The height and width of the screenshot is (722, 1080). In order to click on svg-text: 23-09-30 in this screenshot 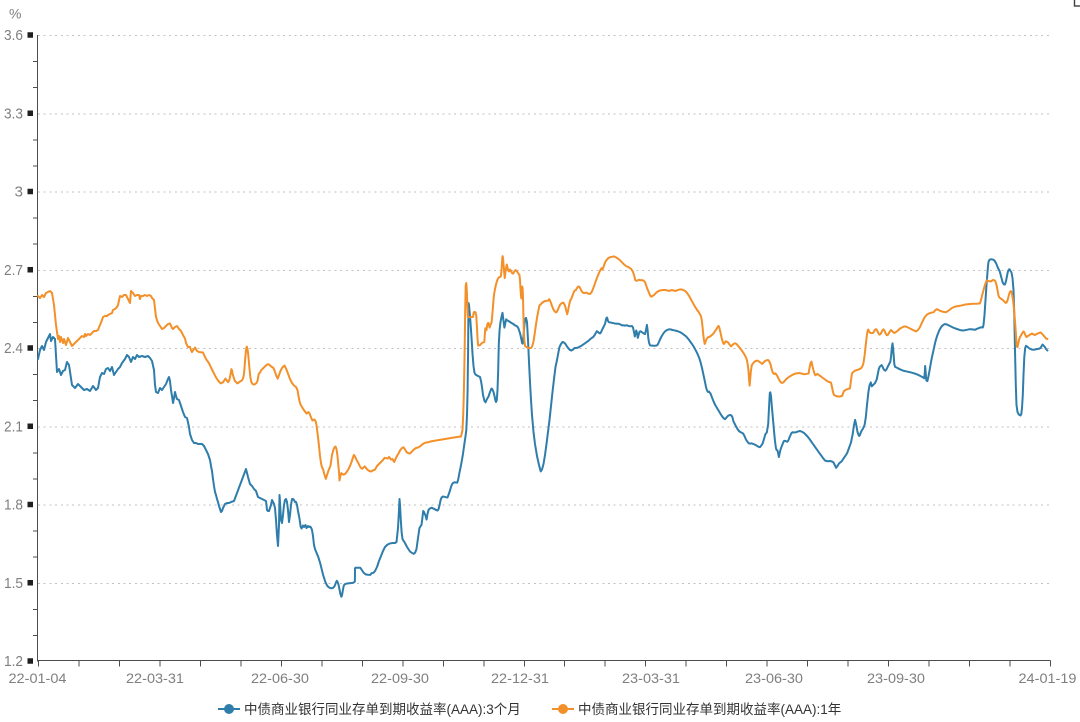, I will do `click(896, 678)`.